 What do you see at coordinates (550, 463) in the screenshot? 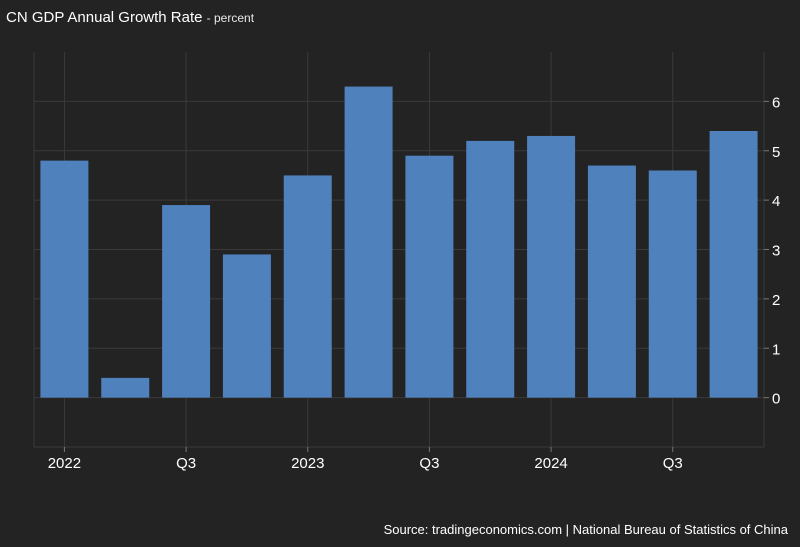
I see `x-tick-label: 2024` at bounding box center [550, 463].